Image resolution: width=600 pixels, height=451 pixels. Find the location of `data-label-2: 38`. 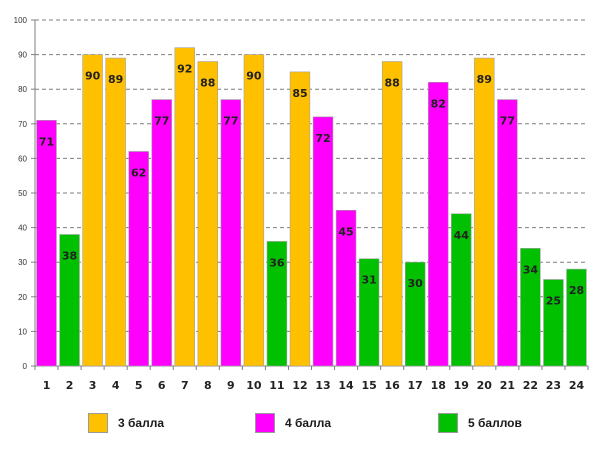

data-label-2: 38 is located at coordinates (69, 256).